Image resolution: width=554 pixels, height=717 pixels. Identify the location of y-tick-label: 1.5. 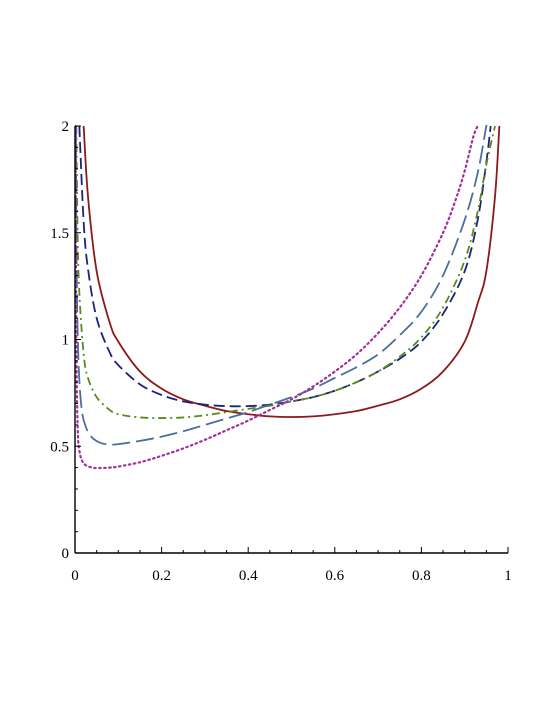
(59, 234).